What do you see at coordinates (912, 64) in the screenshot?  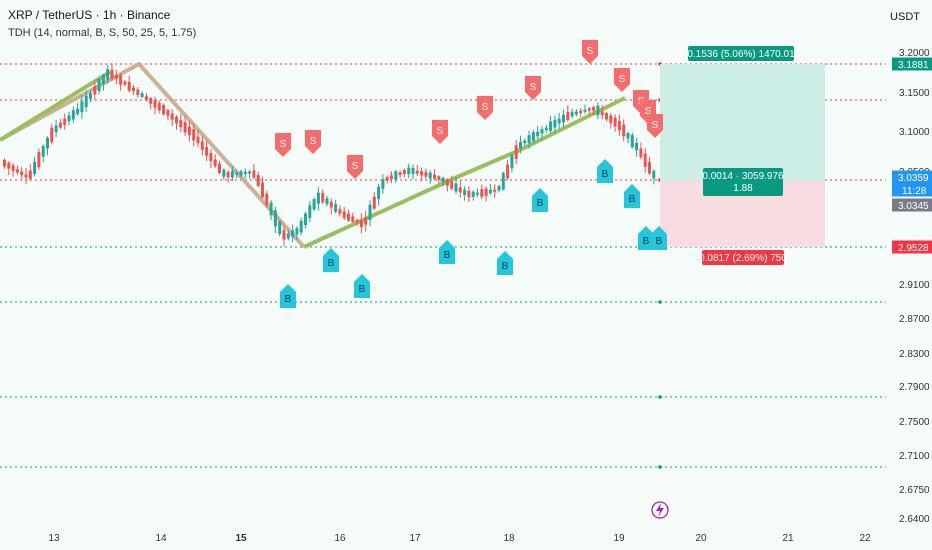 I see `price-level-tag: 3.1881` at bounding box center [912, 64].